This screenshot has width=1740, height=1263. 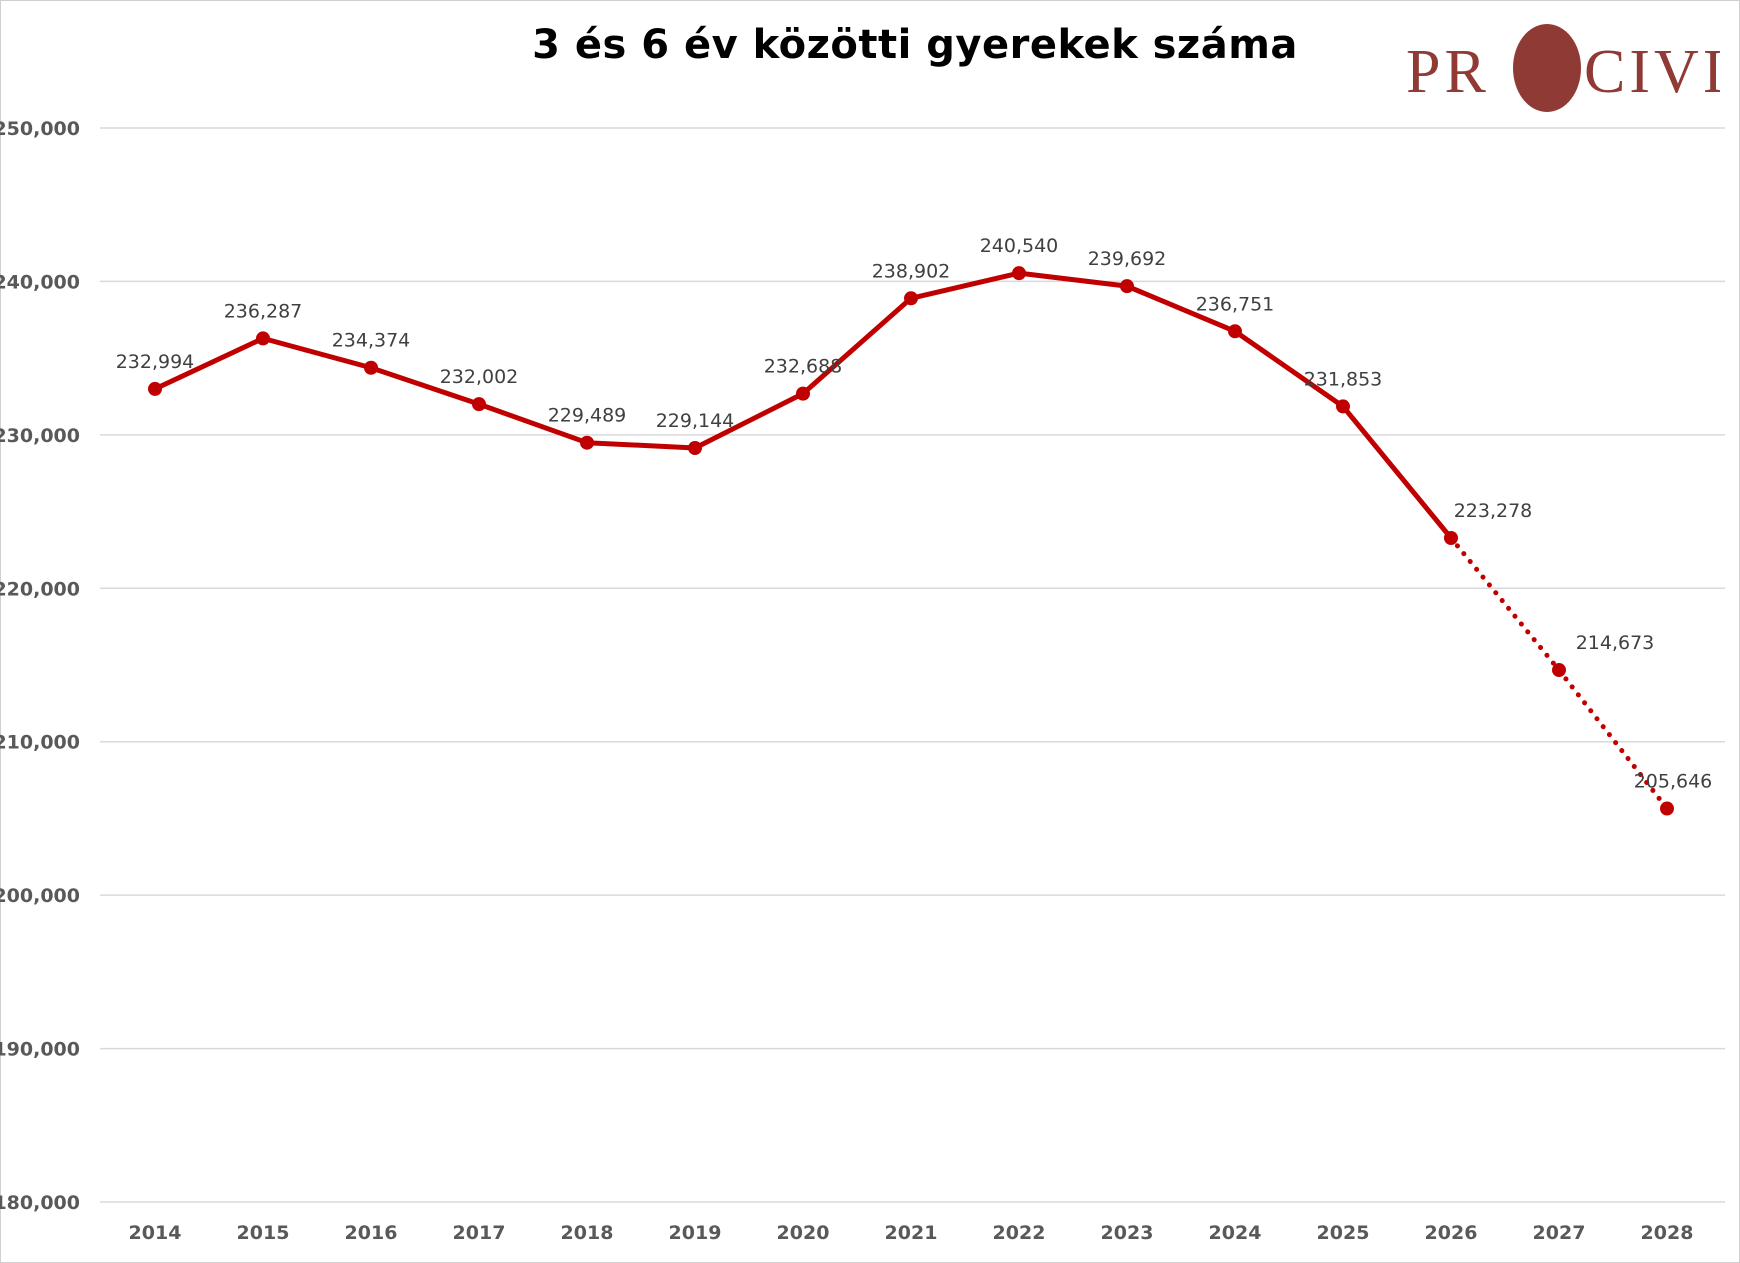 What do you see at coordinates (915, 45) in the screenshot?
I see `chart-title: 3 és 6 év közötti gyerekek száma` at bounding box center [915, 45].